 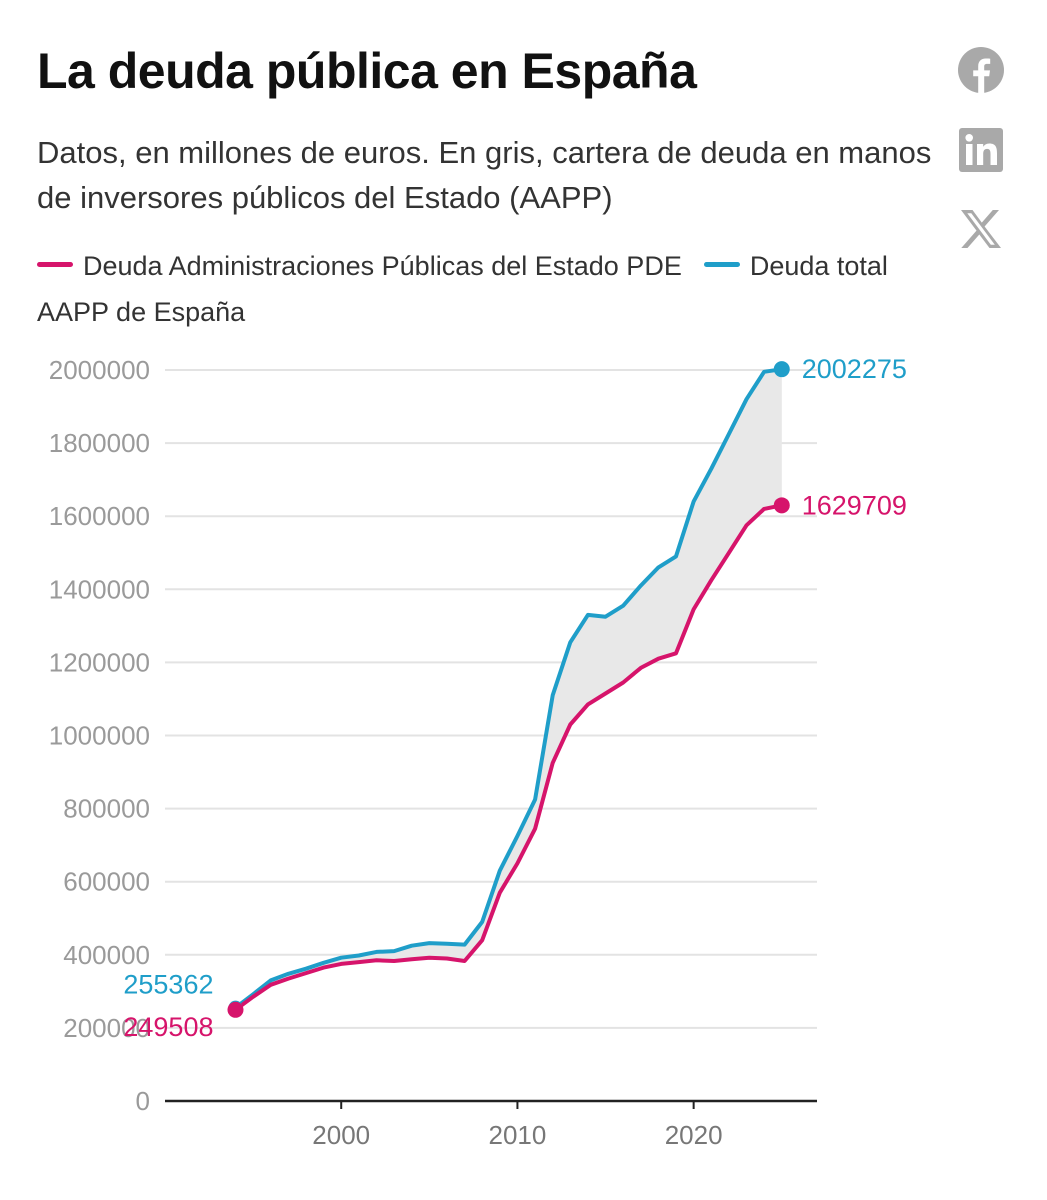 What do you see at coordinates (781, 369) in the screenshot?
I see `end-marker-total` at bounding box center [781, 369].